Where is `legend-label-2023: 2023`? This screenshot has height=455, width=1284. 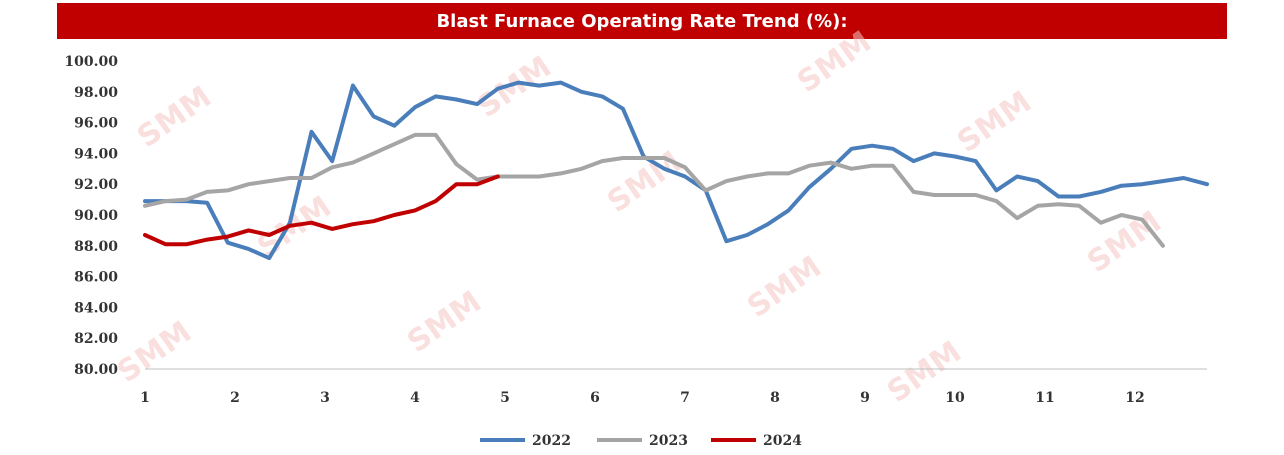 legend-label-2023: 2023 is located at coordinates (668, 441).